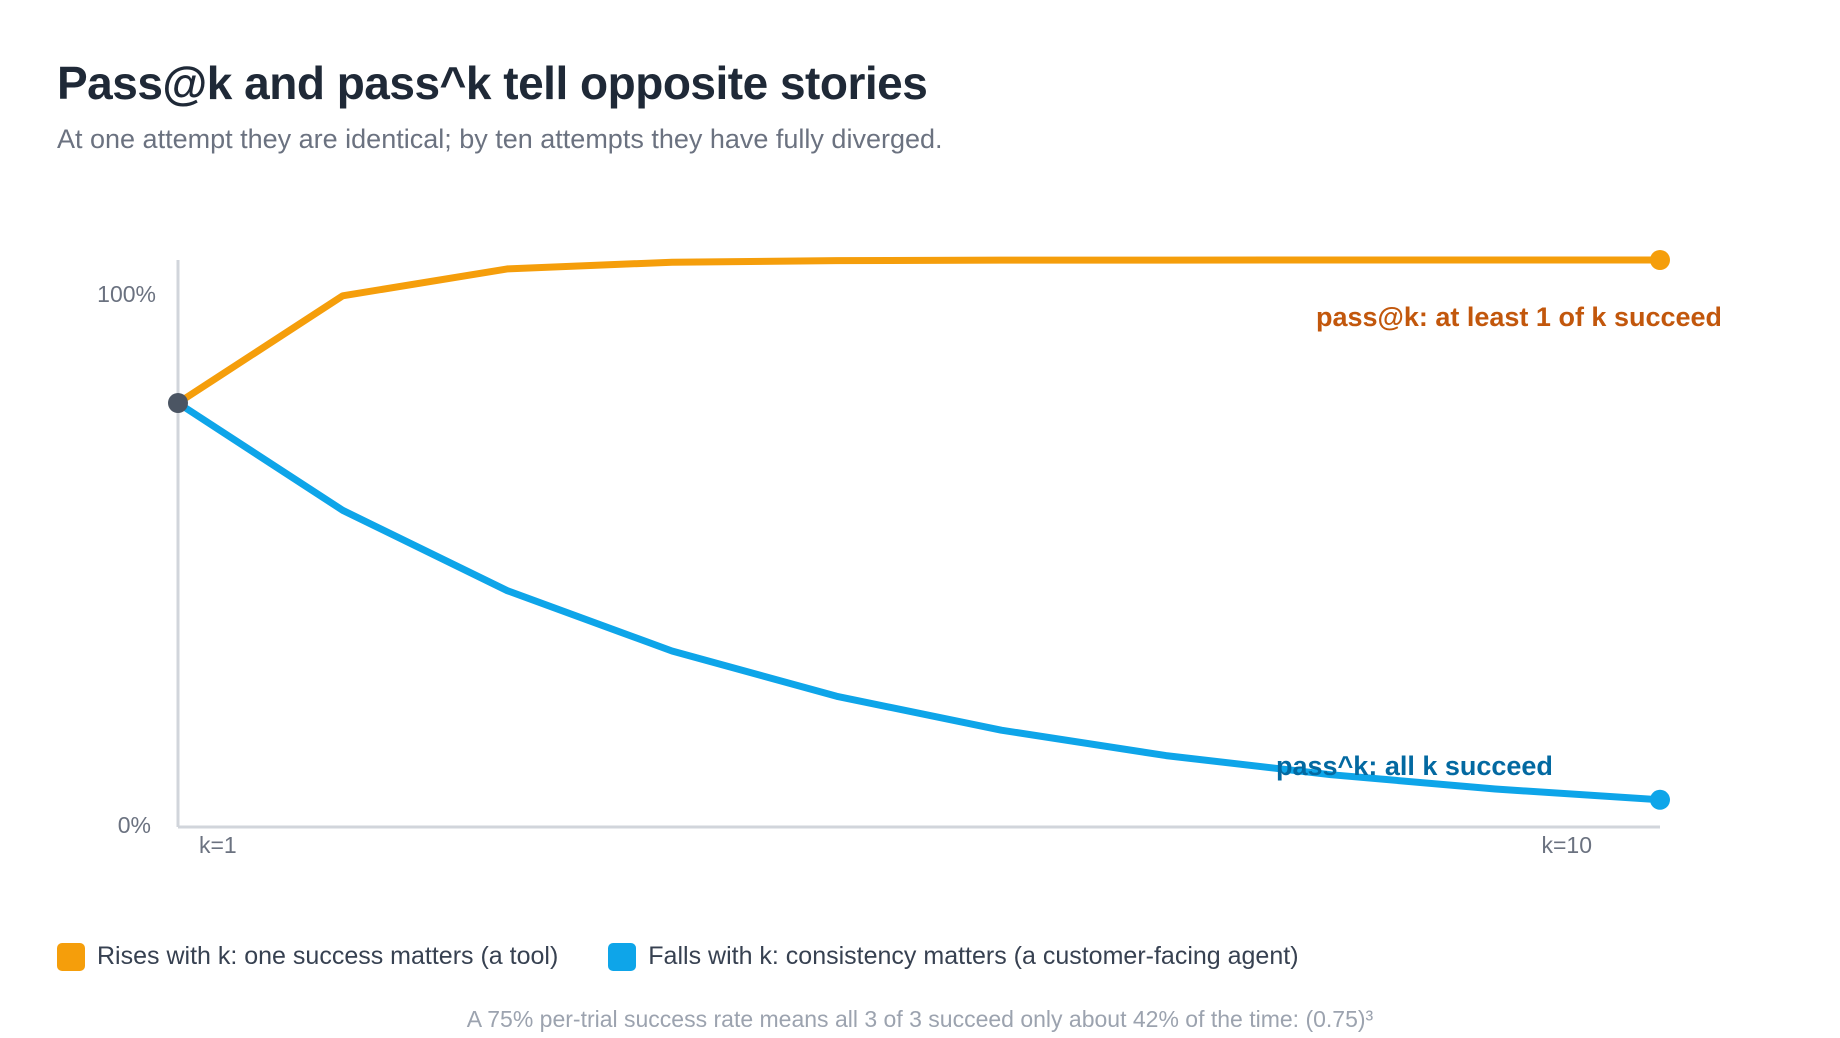 The height and width of the screenshot is (1038, 1840). I want to click on shared-start-point, so click(178, 403).